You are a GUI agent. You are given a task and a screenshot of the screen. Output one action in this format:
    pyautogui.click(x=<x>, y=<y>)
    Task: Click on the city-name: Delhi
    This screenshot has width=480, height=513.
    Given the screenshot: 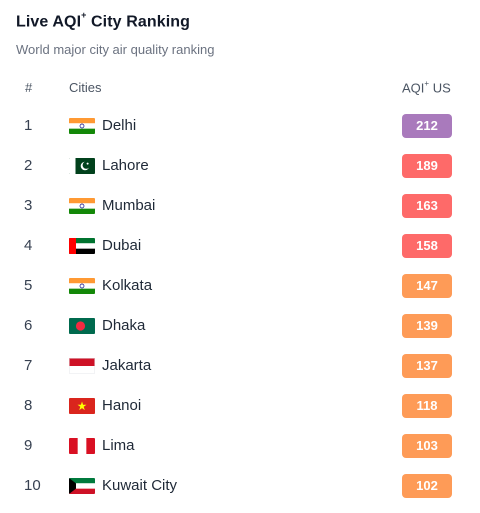 What is the action you would take?
    pyautogui.click(x=119, y=125)
    